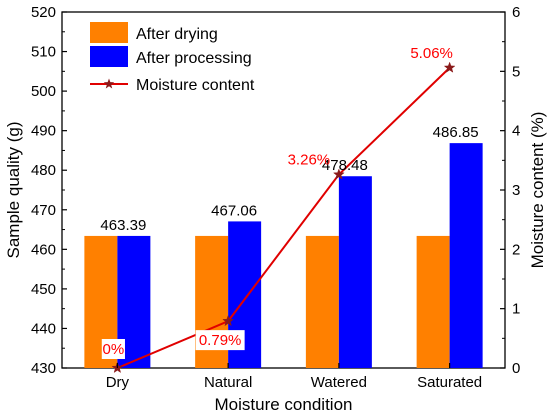  I want to click on y-tick-label: 500, so click(43, 91).